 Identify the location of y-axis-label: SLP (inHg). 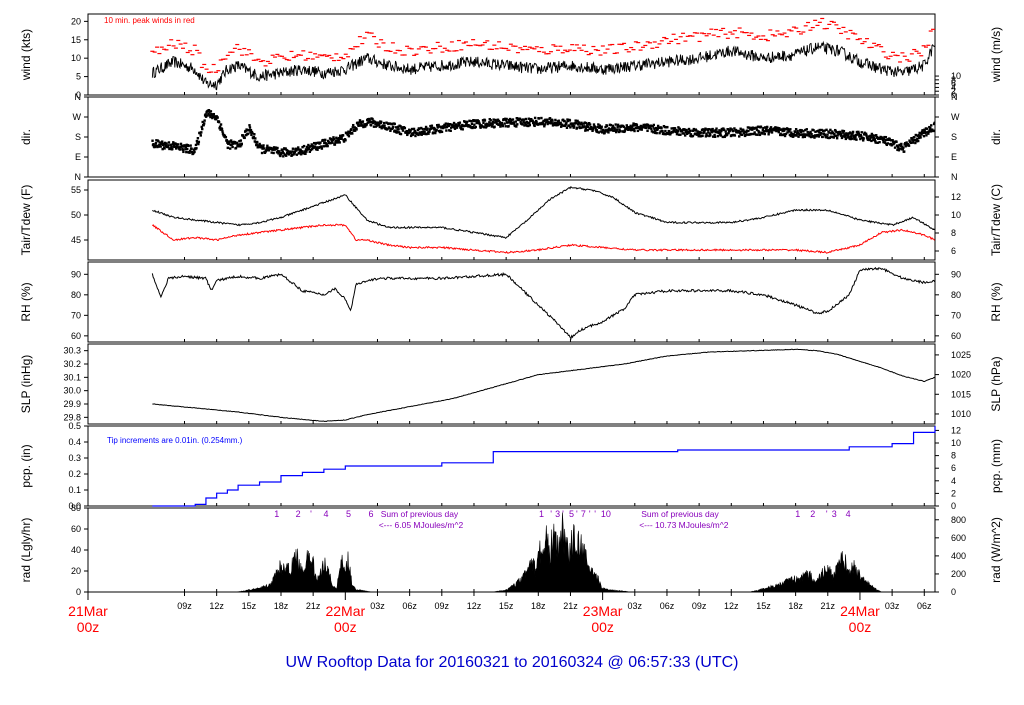
(26, 384).